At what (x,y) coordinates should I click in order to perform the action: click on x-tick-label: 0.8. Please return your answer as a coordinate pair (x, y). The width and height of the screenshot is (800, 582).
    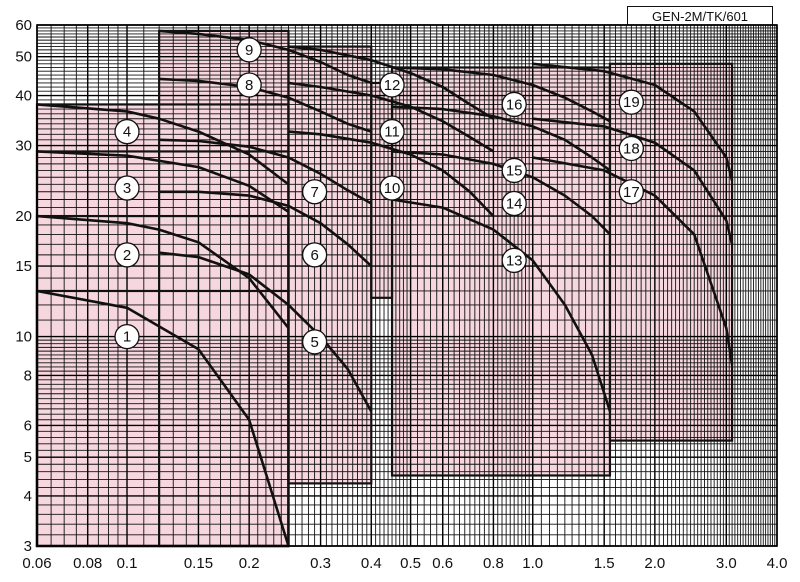
    Looking at the image, I should click on (493, 563).